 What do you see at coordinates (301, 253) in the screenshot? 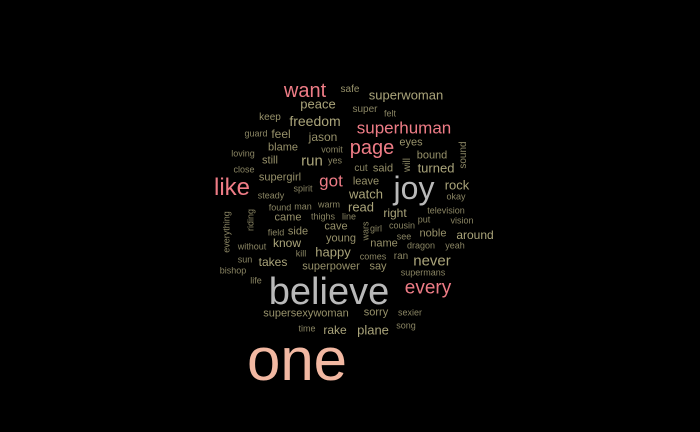
I see `word-kill: kill` at bounding box center [301, 253].